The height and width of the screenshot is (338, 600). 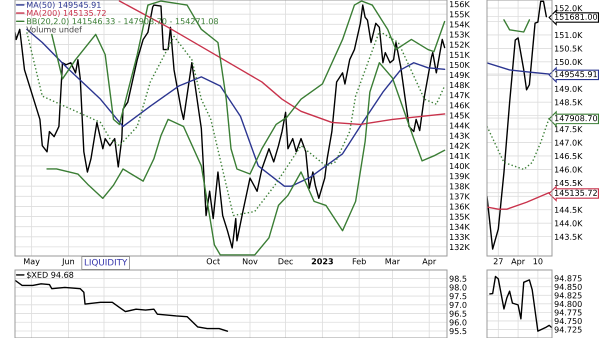 What do you see at coordinates (575, 193) in the screenshot?
I see `y-tick-label: 145135.72` at bounding box center [575, 193].